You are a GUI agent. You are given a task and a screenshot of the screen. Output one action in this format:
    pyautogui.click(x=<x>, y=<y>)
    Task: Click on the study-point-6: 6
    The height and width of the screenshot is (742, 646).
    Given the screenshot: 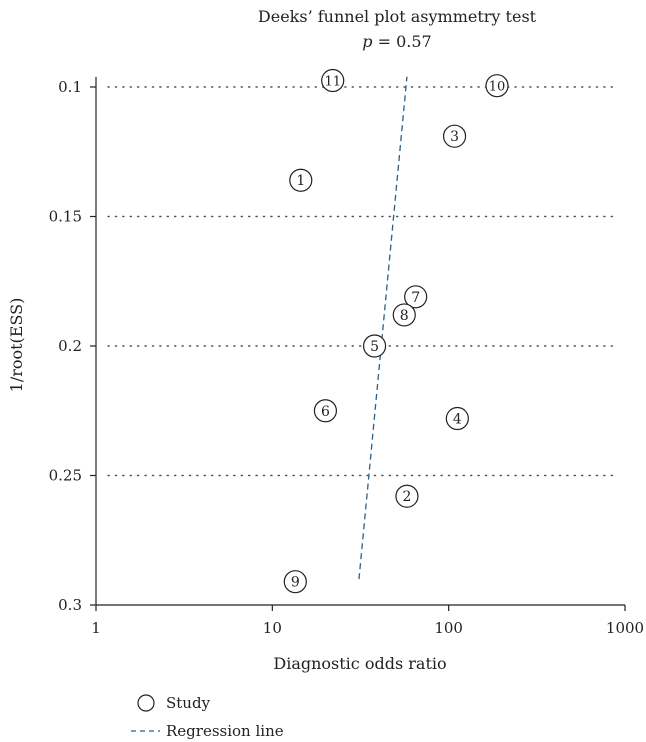 What is the action you would take?
    pyautogui.click(x=325, y=411)
    